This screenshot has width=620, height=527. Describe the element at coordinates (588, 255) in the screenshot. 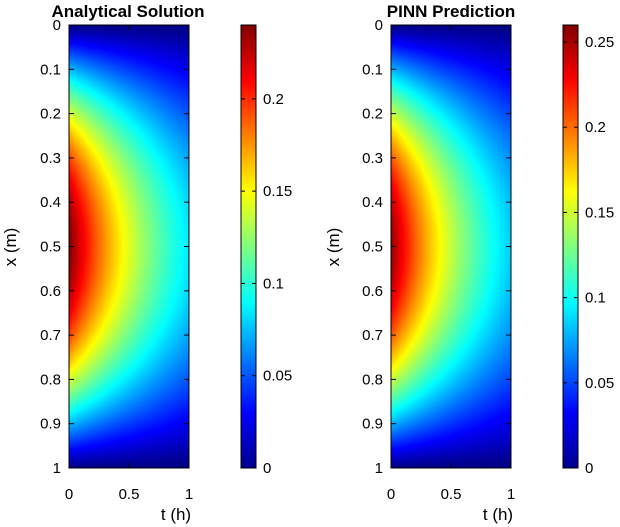

I see `colorbar-ticks: 0 0.05 0.1 0.15 0.2 0.25` at that location.